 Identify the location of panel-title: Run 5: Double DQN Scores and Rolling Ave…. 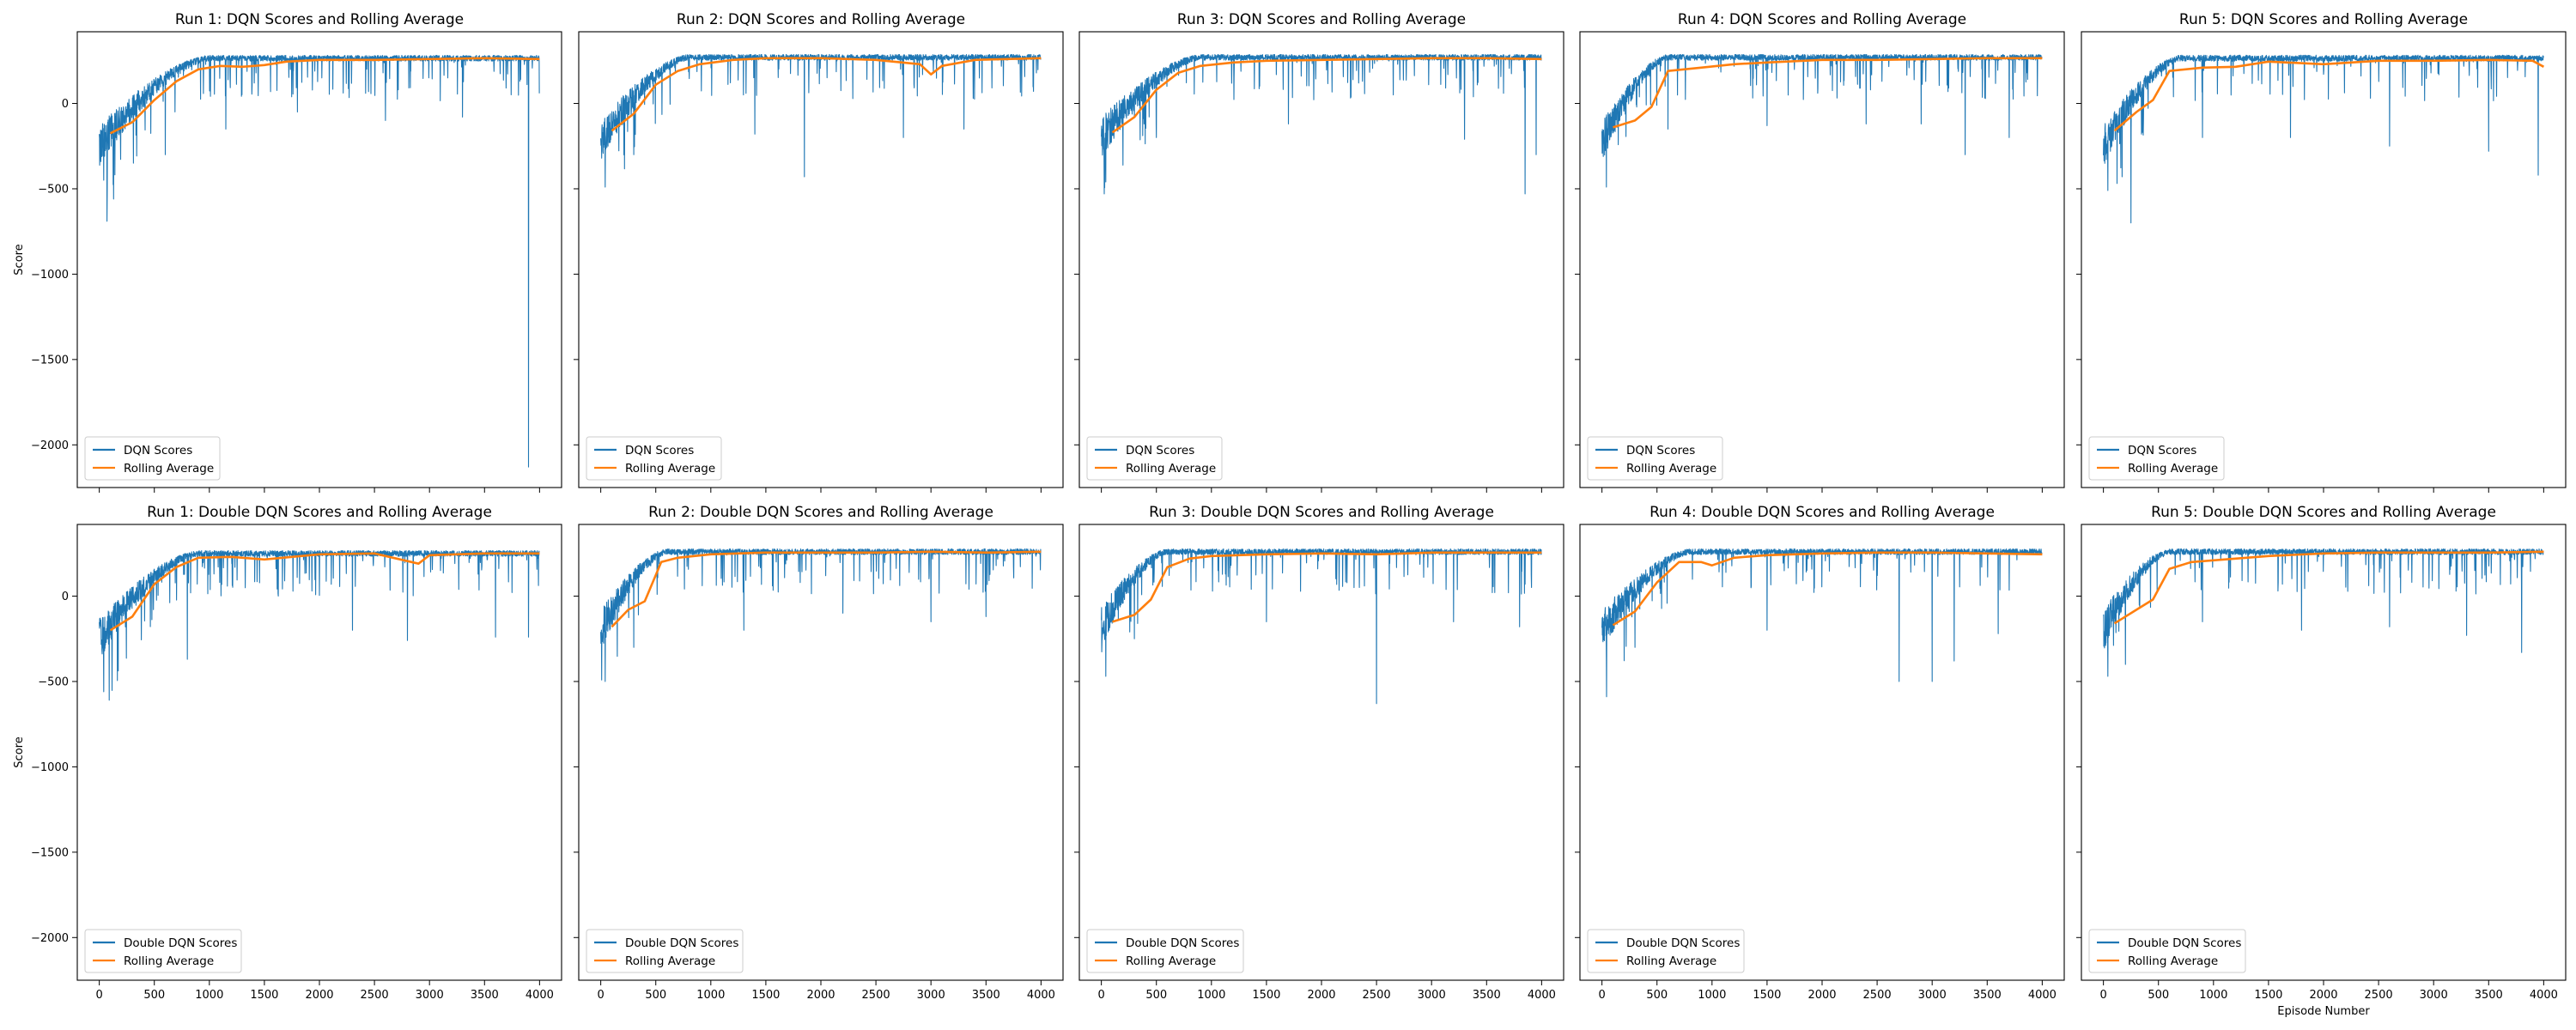
(2324, 512).